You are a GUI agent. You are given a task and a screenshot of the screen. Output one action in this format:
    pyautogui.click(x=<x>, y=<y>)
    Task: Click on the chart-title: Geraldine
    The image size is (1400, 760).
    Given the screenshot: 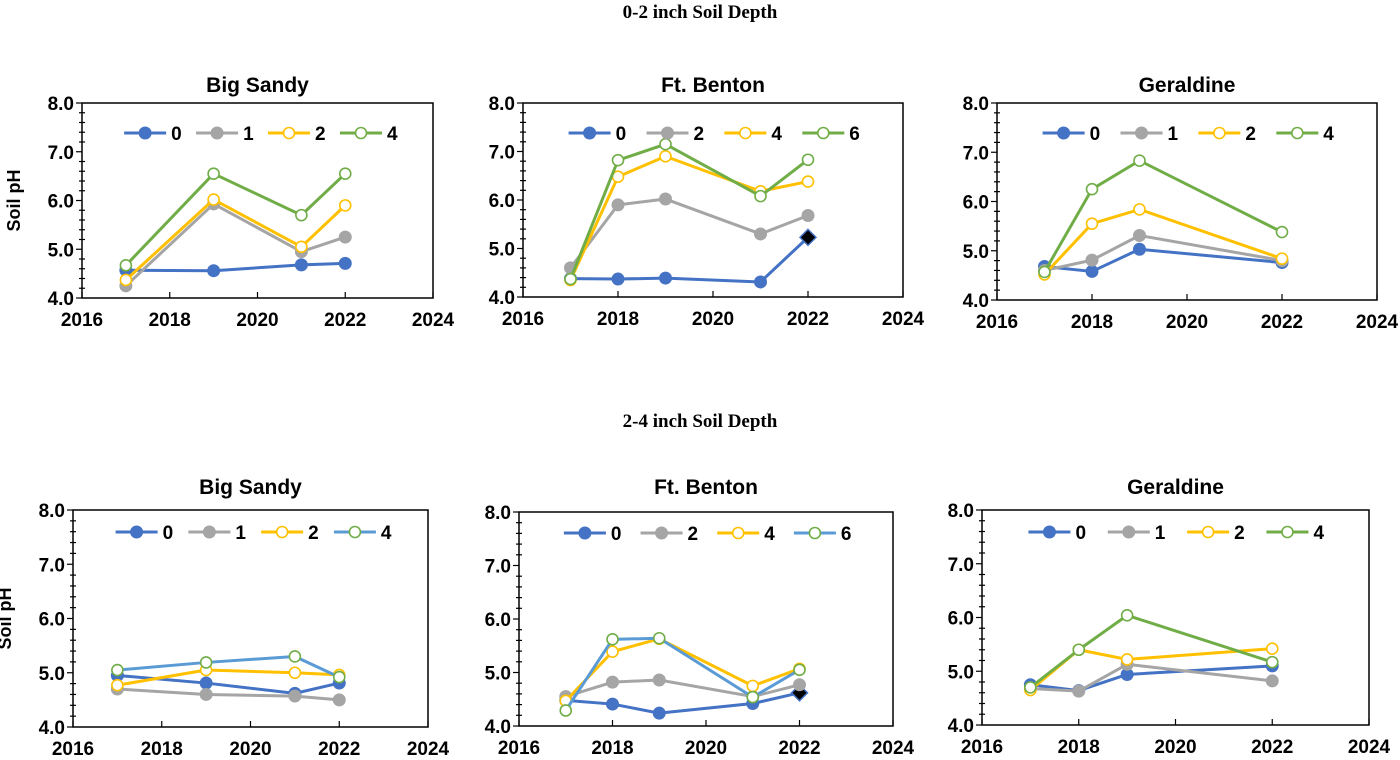 What is the action you would take?
    pyautogui.click(x=1187, y=85)
    